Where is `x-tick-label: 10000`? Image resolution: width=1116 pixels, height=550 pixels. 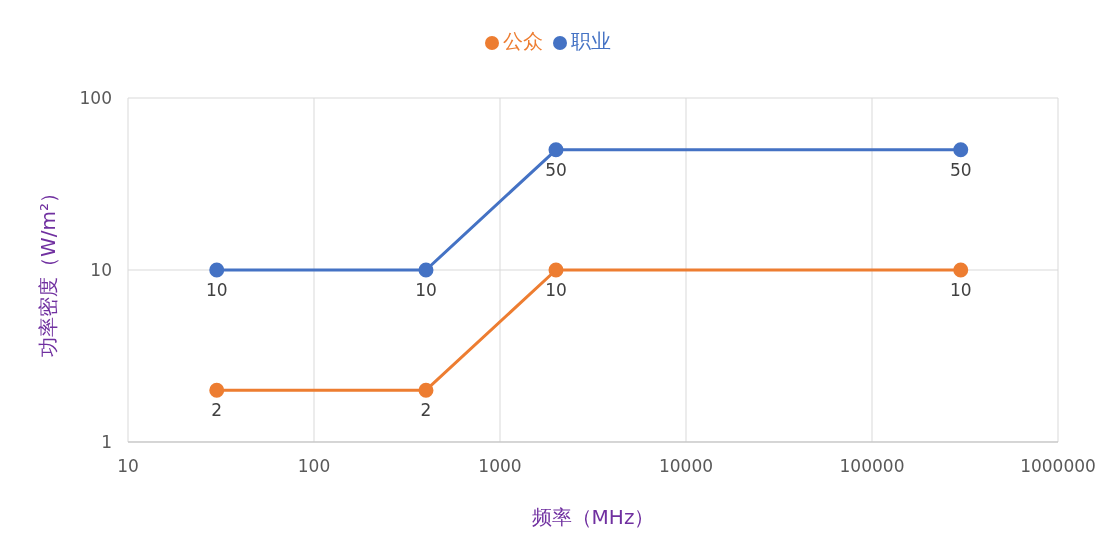 x-tick-label: 10000 is located at coordinates (686, 466).